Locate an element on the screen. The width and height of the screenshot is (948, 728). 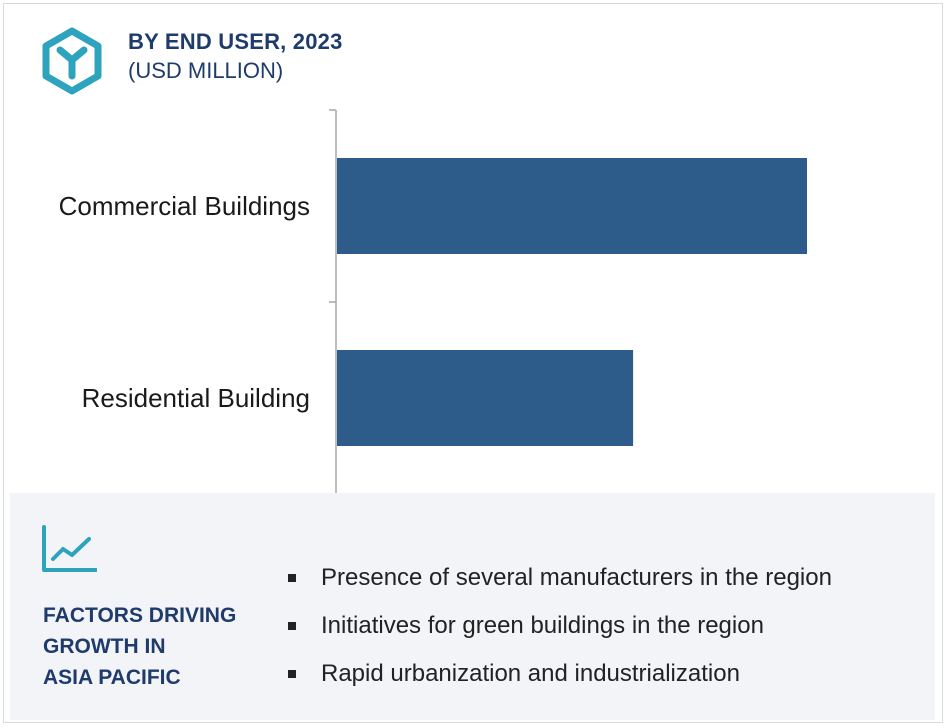
category-label: Commercial Buildings is located at coordinates (184, 206).